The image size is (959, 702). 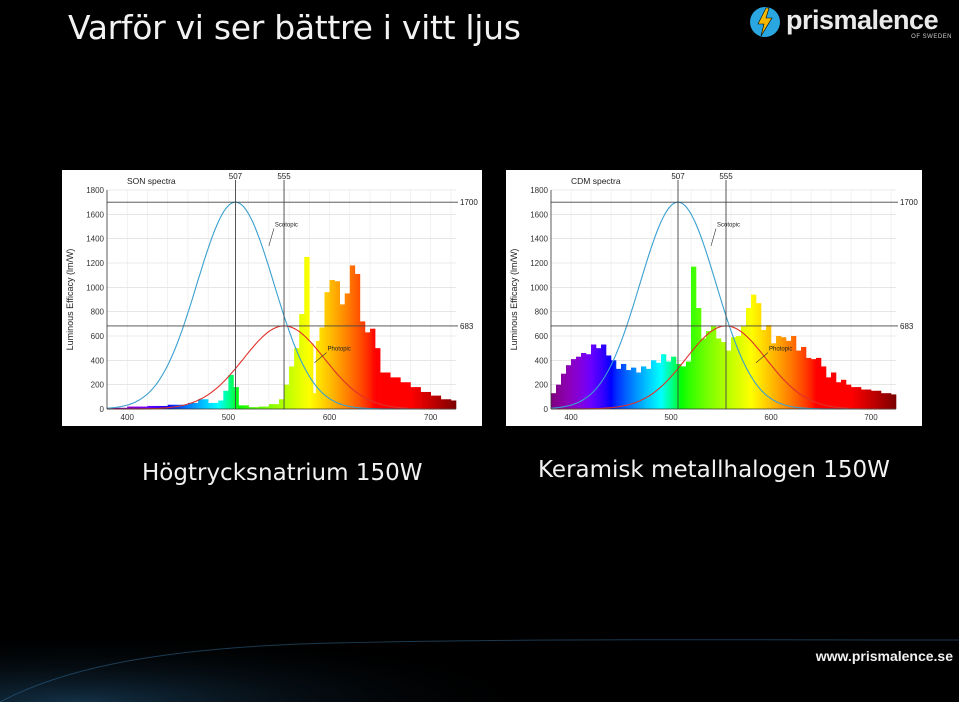 What do you see at coordinates (728, 226) in the screenshot?
I see `scotopic-label: Scotopic` at bounding box center [728, 226].